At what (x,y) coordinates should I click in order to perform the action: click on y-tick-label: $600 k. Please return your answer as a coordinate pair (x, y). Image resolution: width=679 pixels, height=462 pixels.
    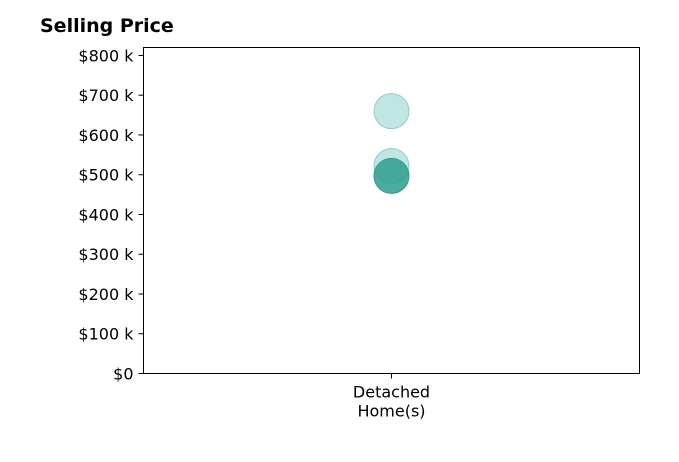
    Looking at the image, I should click on (106, 135).